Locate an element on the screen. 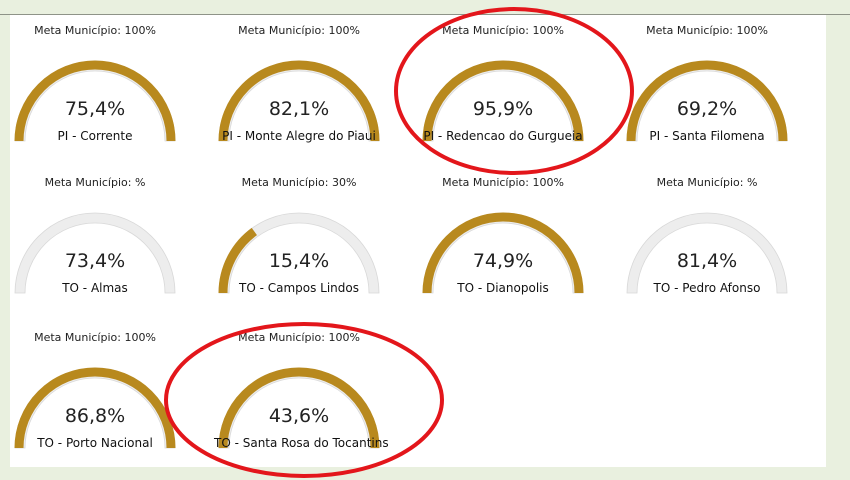 This screenshot has height=480, width=850. gauge-to-dianopolis: Meta Município: 100% 74,9% TO - Dianopolis is located at coordinates (520, 244).